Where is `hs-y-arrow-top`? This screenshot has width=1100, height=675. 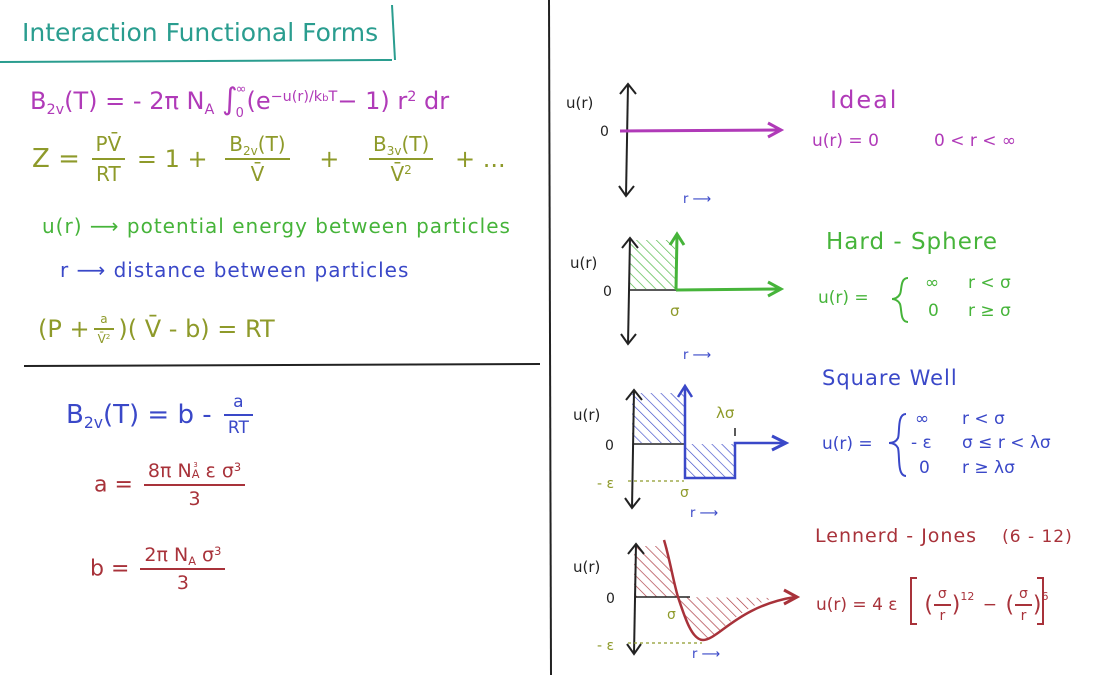 hs-y-arrow-top is located at coordinates (630, 242).